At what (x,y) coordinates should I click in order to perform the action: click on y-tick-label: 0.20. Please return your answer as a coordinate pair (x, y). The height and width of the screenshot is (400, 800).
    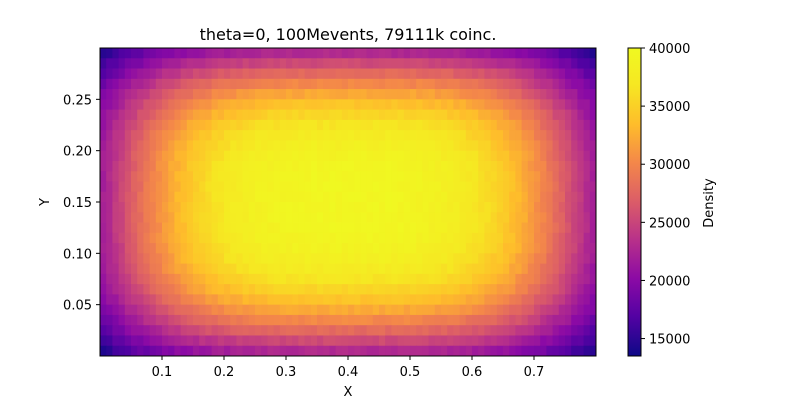
    Looking at the image, I should click on (77, 152).